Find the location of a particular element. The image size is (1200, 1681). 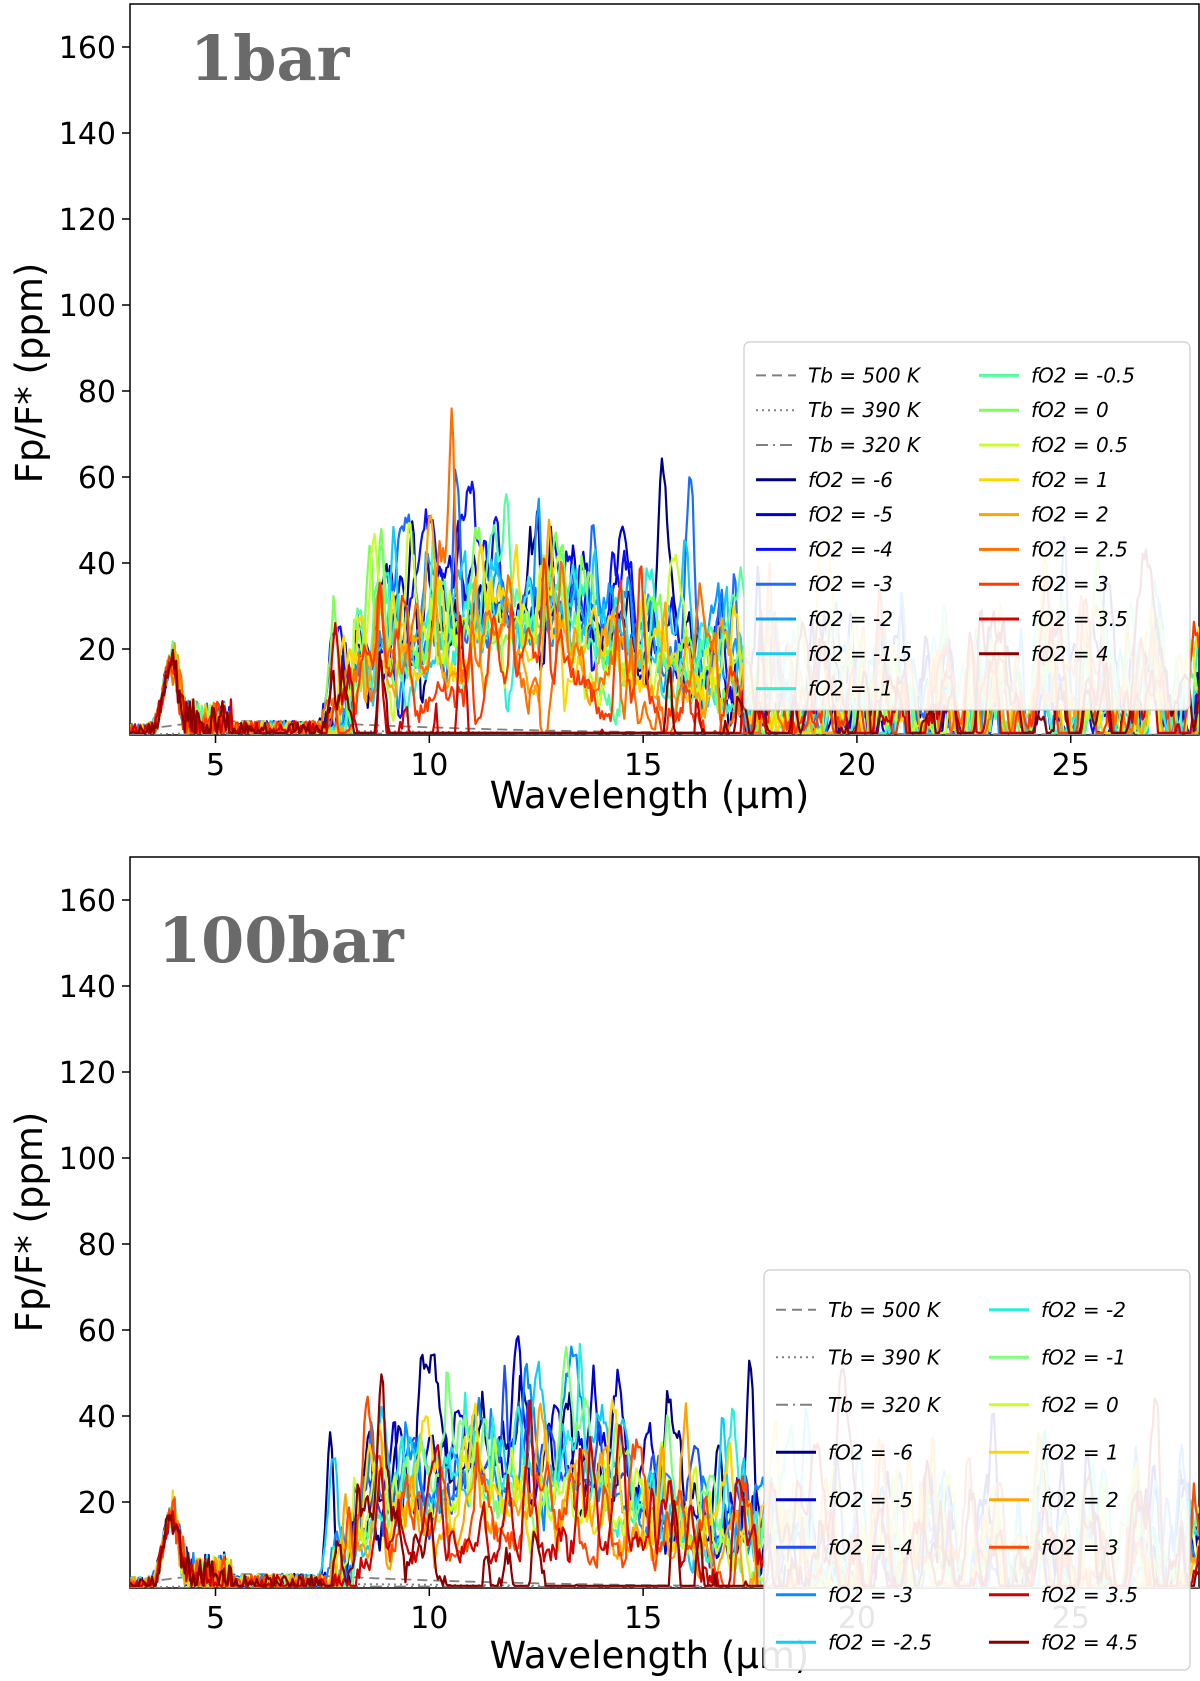

legend-label: fO2 = 4 is located at coordinates (1070, 654).